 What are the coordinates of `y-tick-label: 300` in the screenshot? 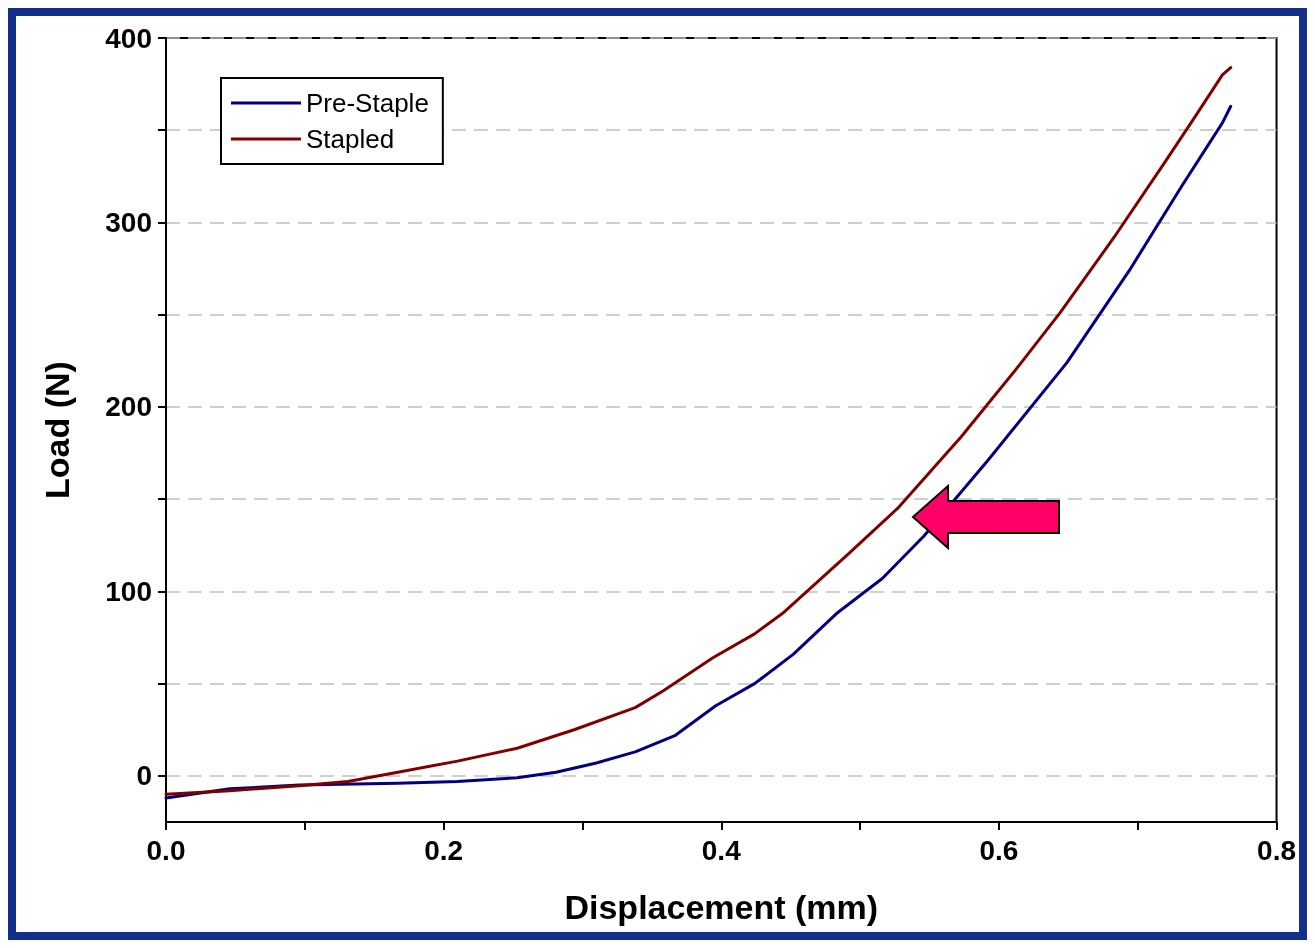 It's located at (128, 222).